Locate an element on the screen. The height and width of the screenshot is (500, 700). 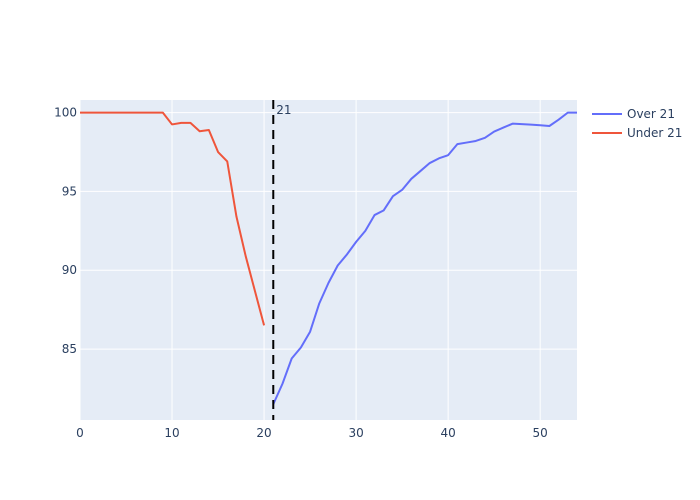
legend: Over 21 Under 21 is located at coordinates (637, 123).